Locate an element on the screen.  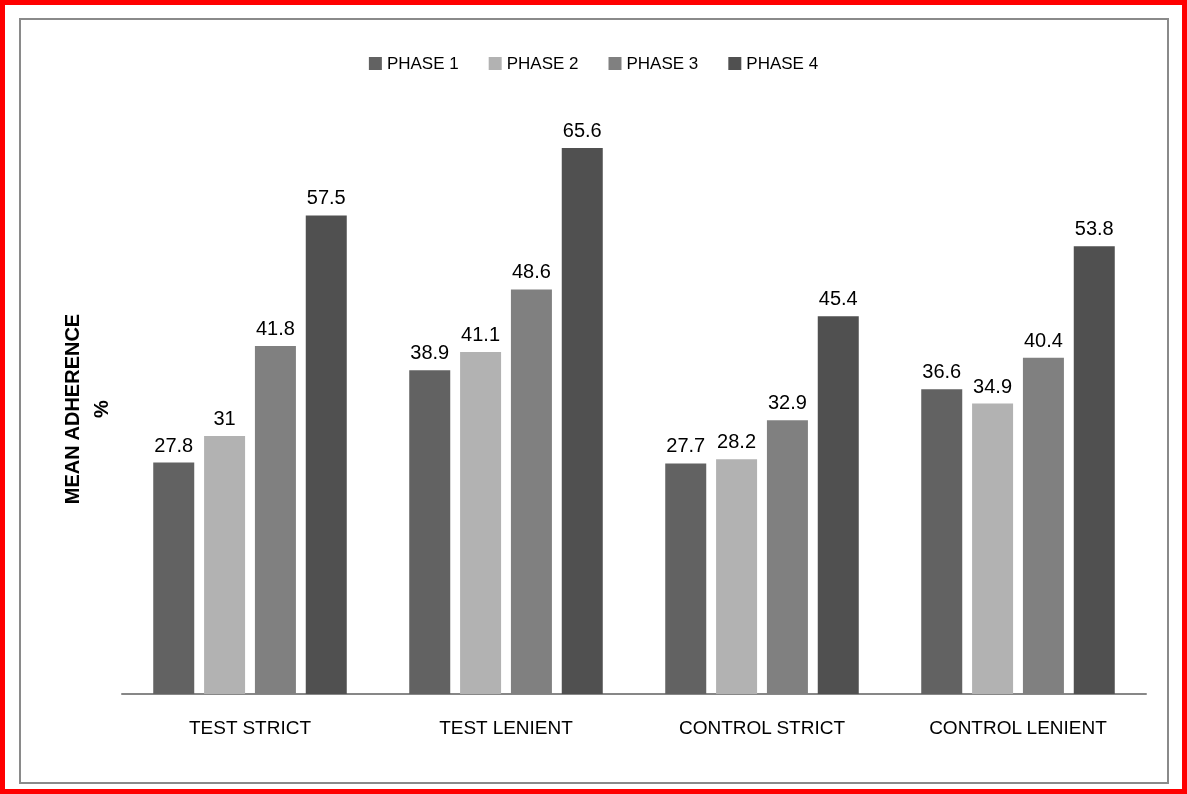
data-label: 45.4 is located at coordinates (838, 298).